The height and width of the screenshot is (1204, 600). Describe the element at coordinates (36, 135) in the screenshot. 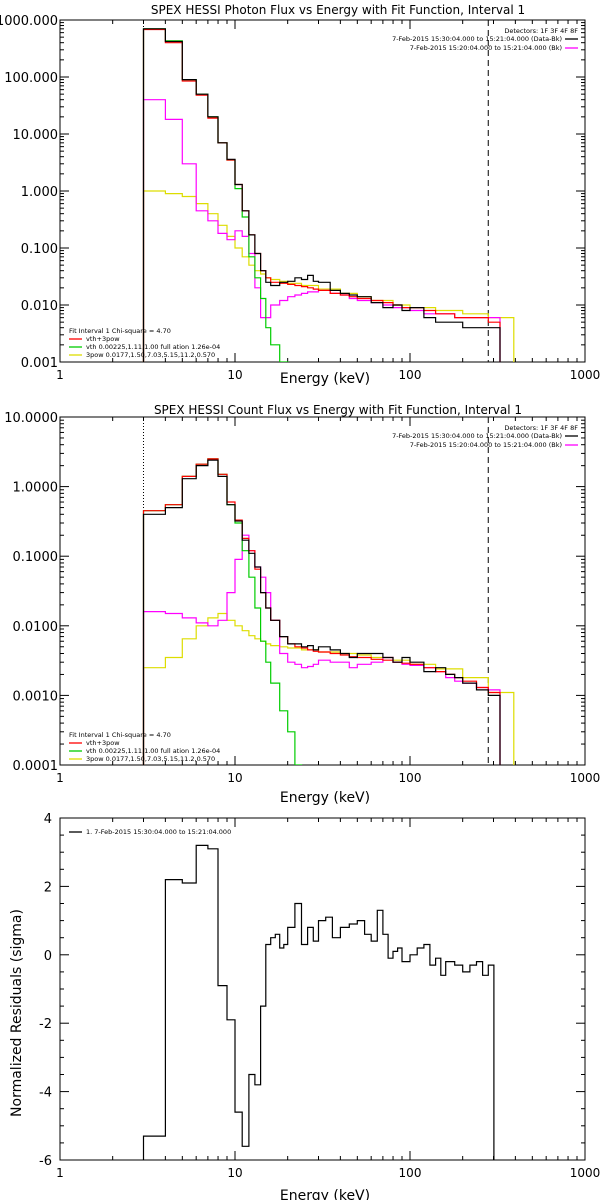

I see `y-tick-label: 10.000` at that location.